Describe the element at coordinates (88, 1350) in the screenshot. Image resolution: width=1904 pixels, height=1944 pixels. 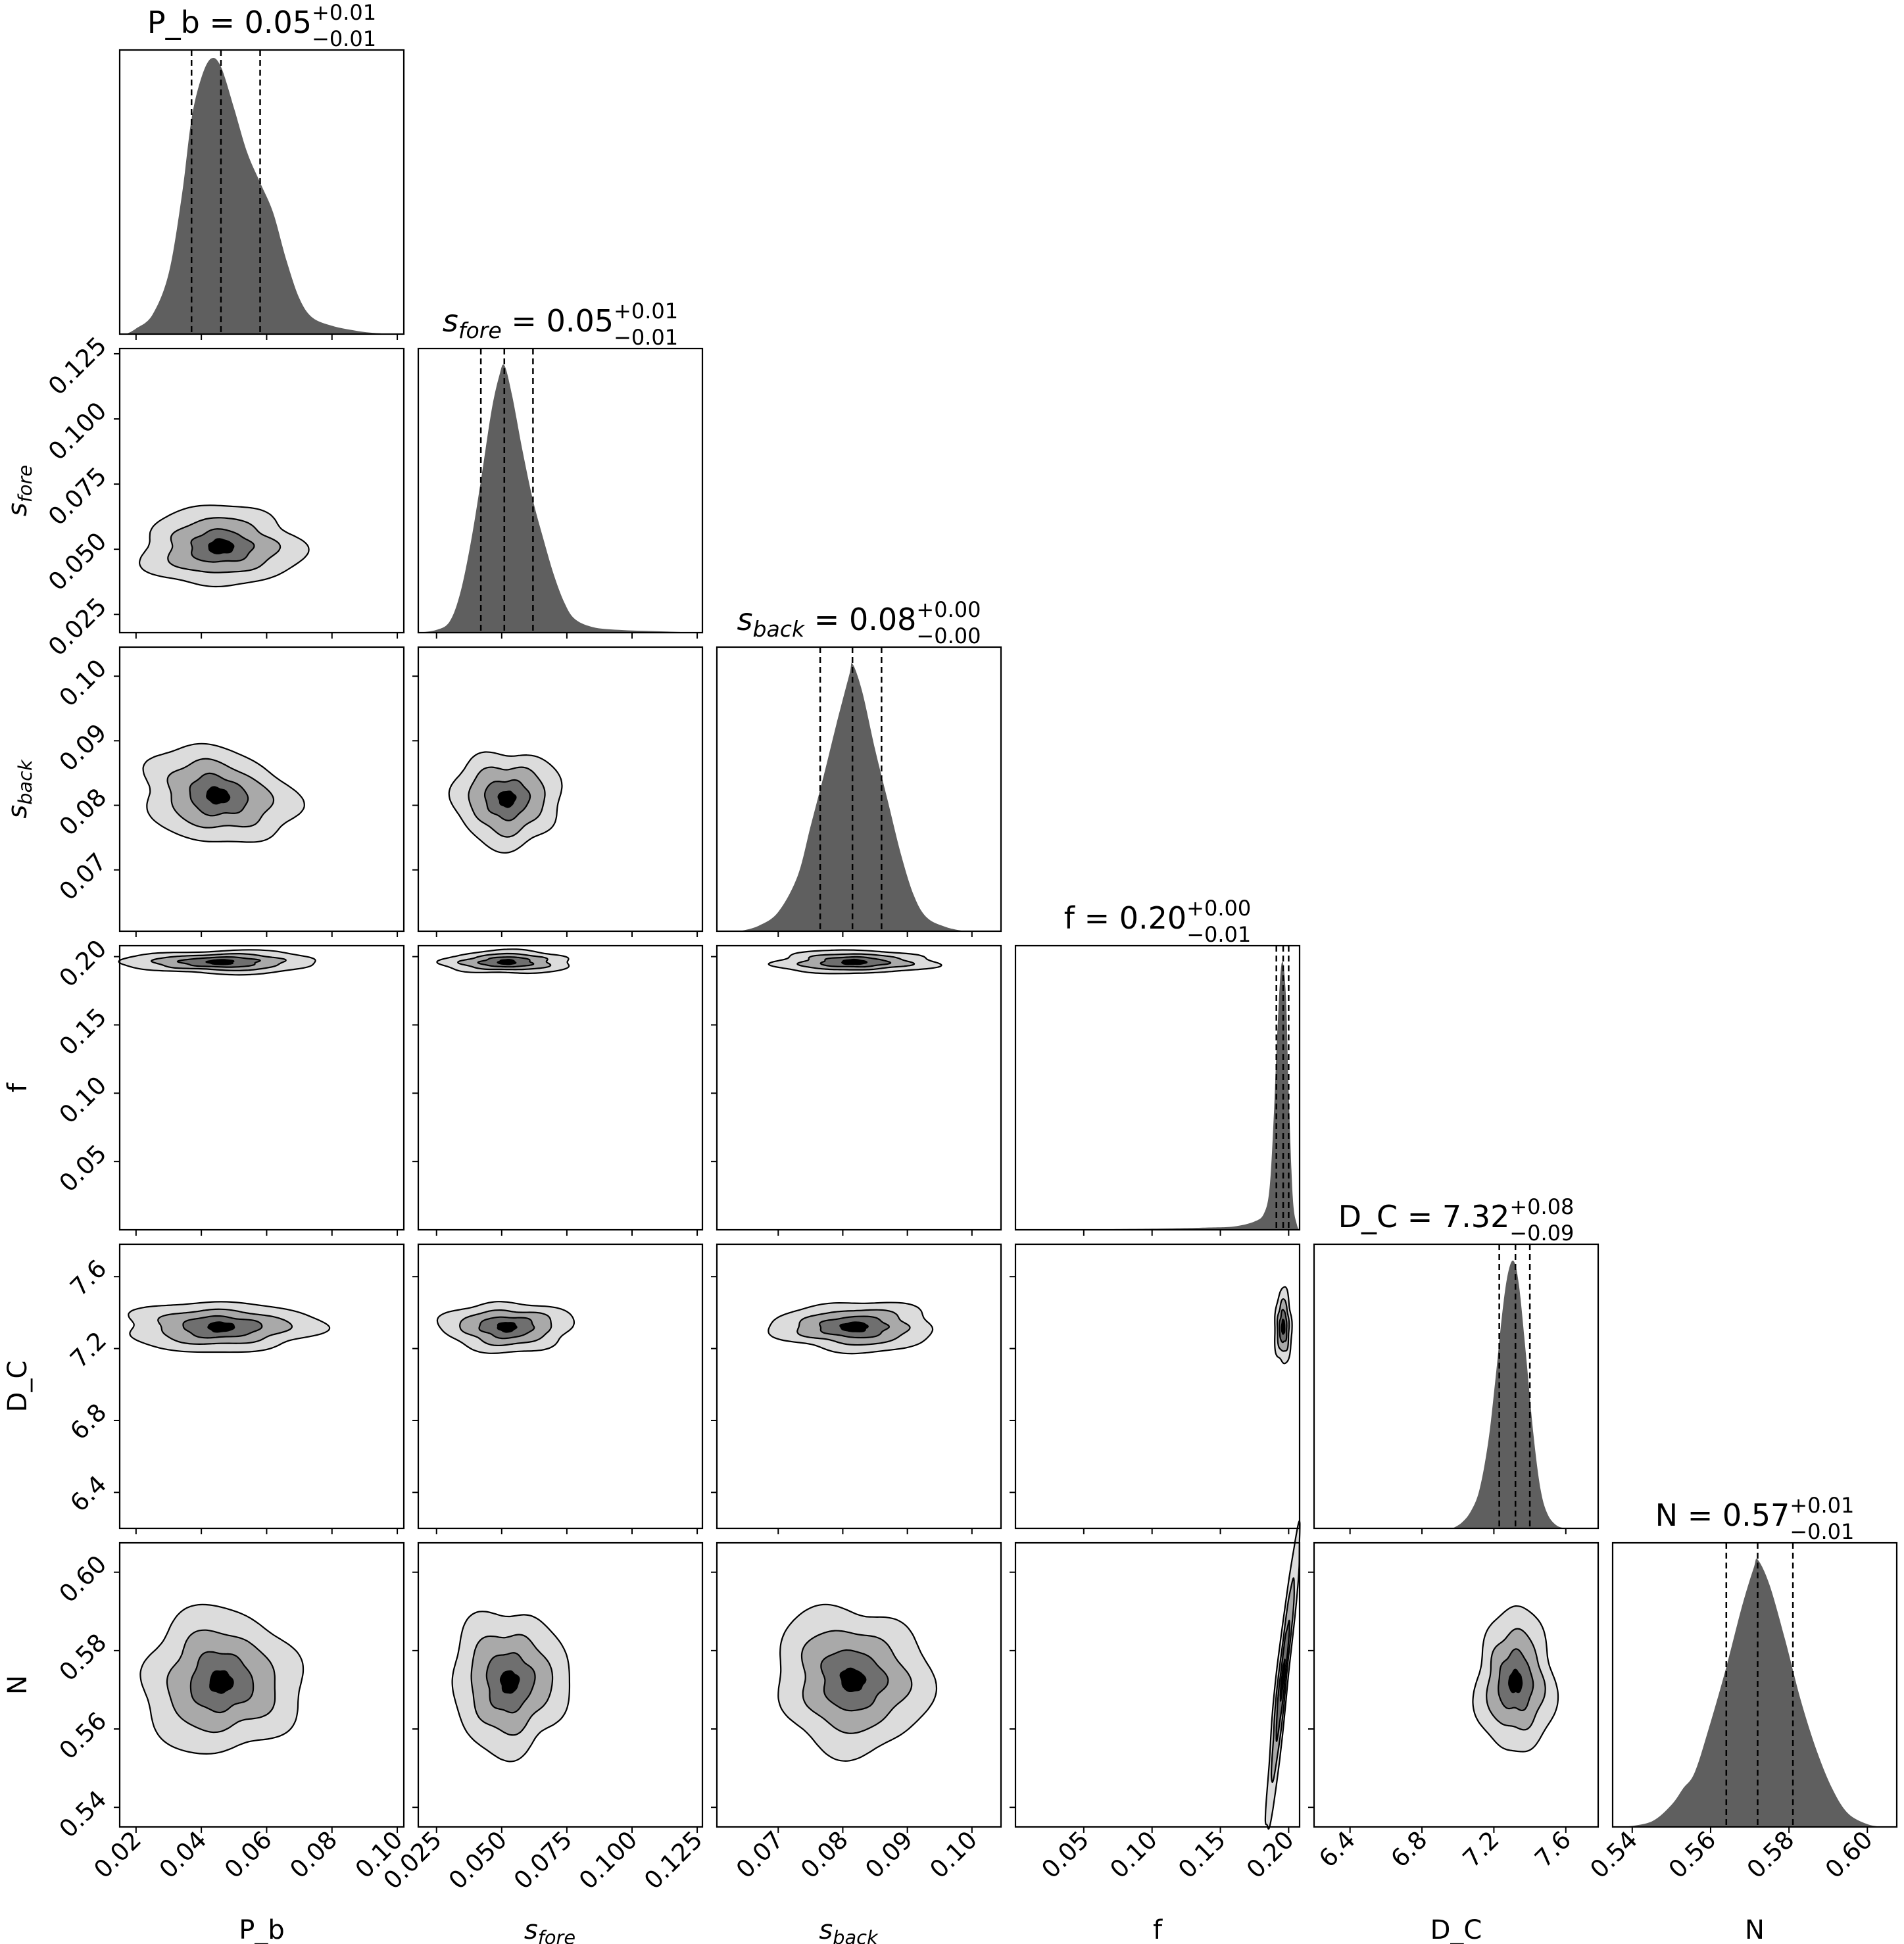
I see `y-tick-label: 7.2` at that location.